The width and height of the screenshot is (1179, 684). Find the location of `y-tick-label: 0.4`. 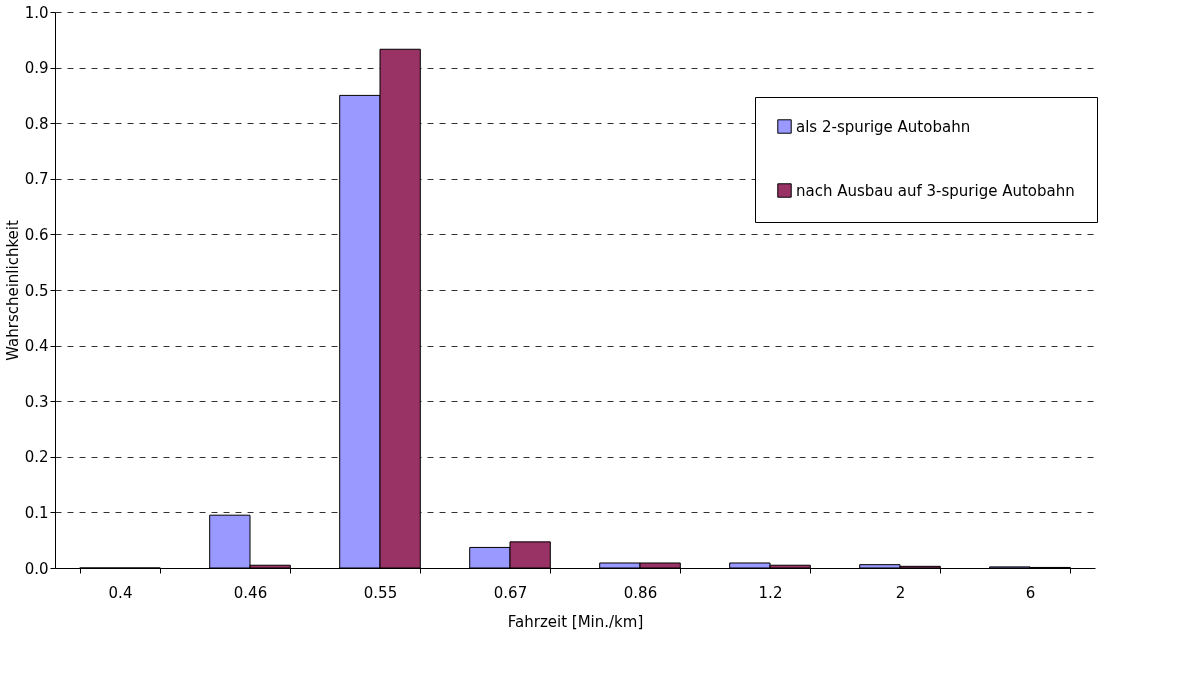

y-tick-label: 0.4 is located at coordinates (36, 346).